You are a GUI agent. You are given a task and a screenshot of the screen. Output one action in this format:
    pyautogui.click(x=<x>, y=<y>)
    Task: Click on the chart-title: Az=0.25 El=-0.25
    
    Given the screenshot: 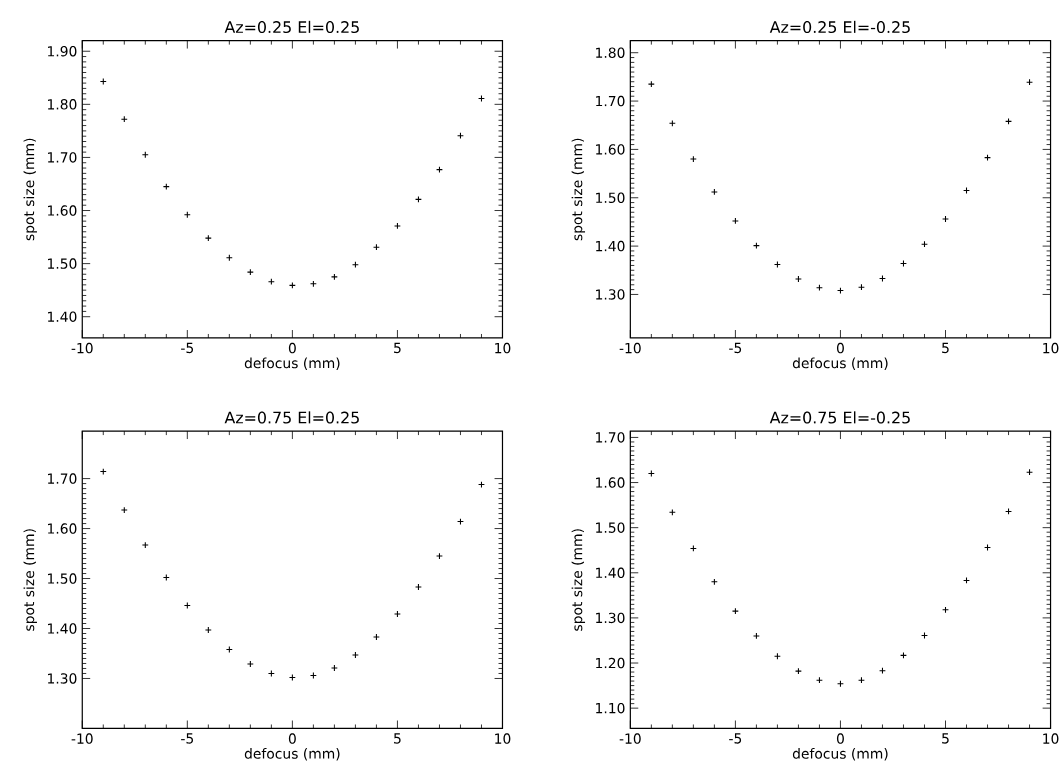 What is the action you would take?
    pyautogui.click(x=839, y=27)
    